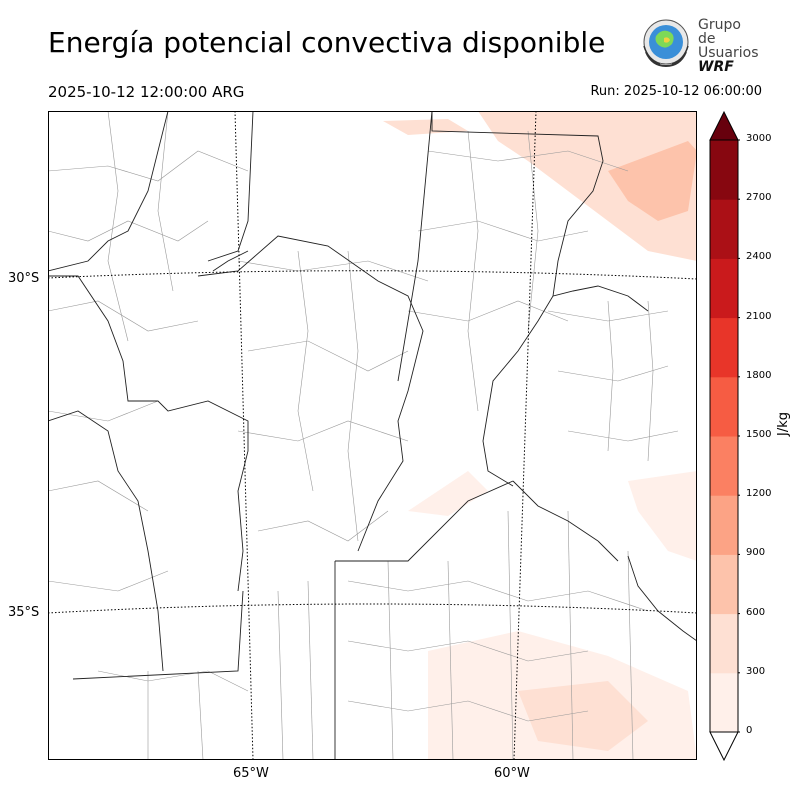 The width and height of the screenshot is (800, 800). I want to click on colorbar-tick-label: 300, so click(756, 671).